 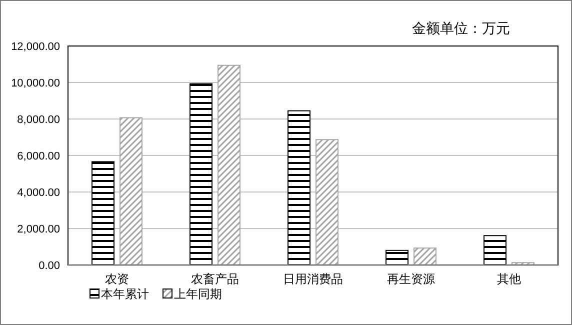 I want to click on x-tick-label: 其他, so click(x=509, y=279).